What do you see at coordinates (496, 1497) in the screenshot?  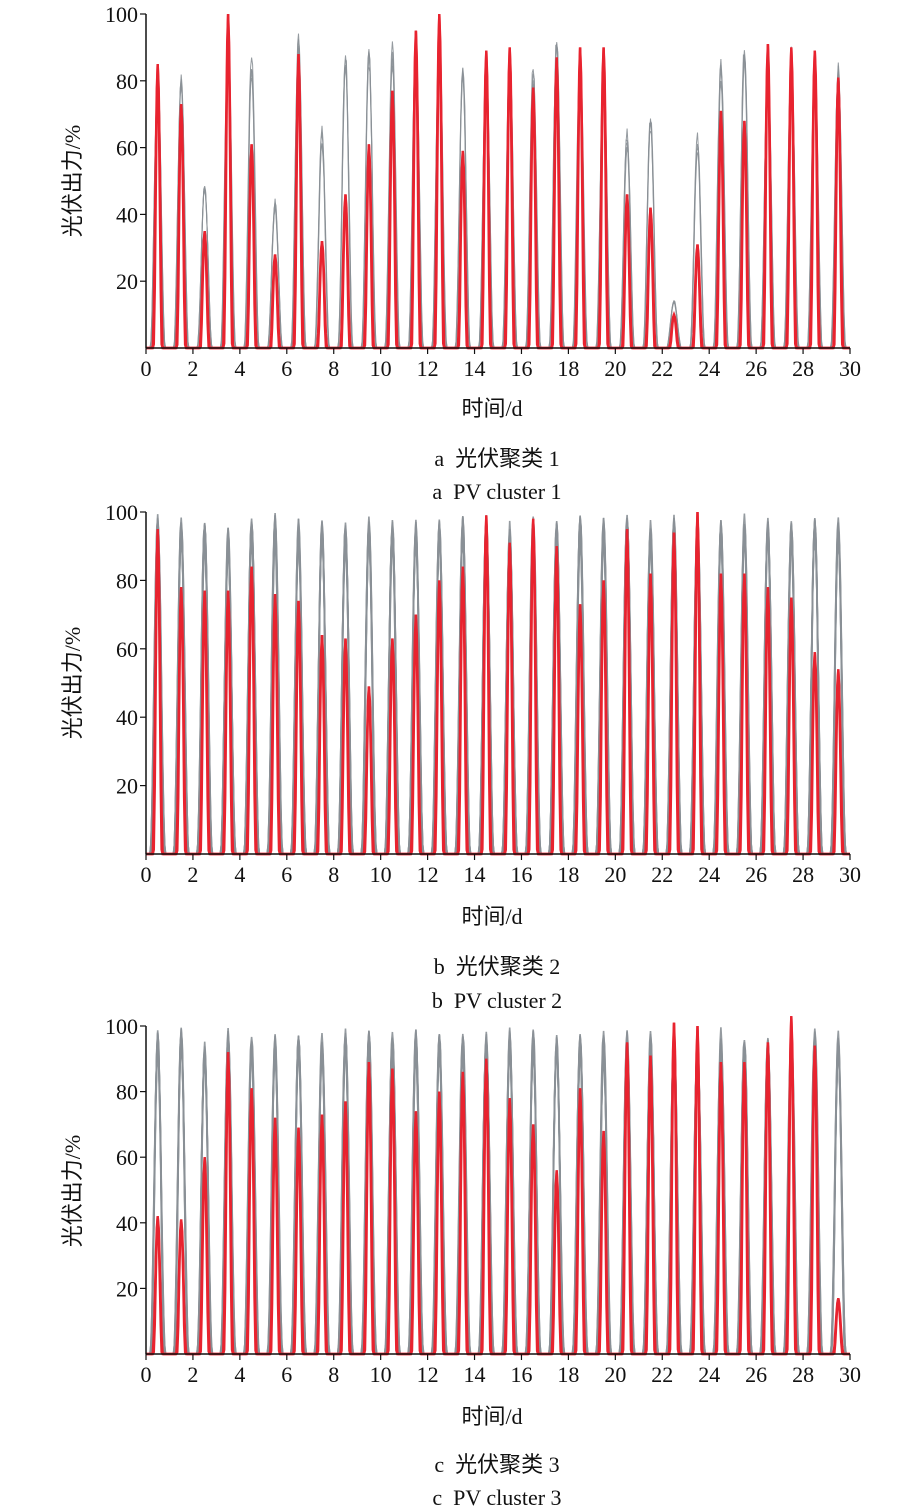 I see `caption-english: c PV cluster 3` at bounding box center [496, 1497].